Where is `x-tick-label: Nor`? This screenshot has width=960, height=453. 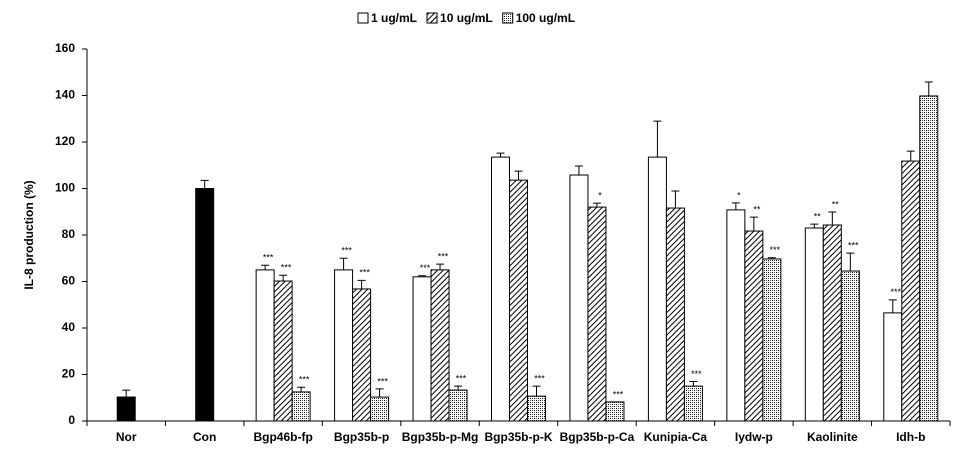
x-tick-label: Nor is located at coordinates (126, 437).